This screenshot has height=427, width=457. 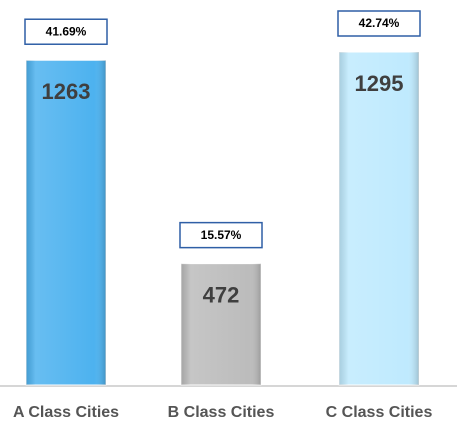 What do you see at coordinates (221, 294) in the screenshot?
I see `value-label: 472` at bounding box center [221, 294].